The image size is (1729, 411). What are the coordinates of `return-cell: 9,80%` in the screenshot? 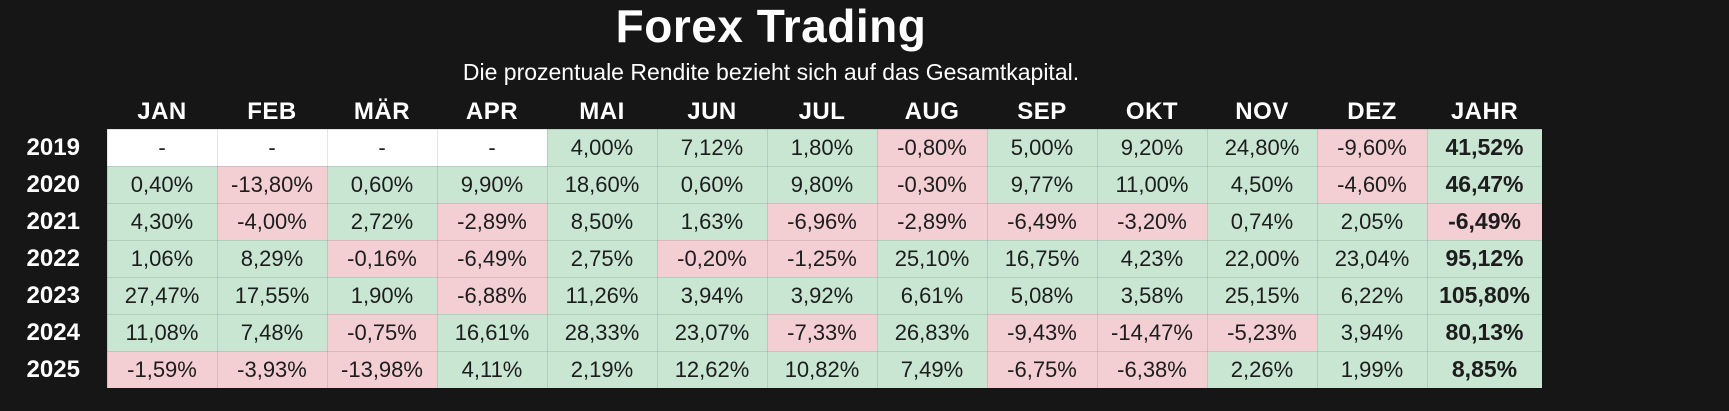 It's located at (822, 184).